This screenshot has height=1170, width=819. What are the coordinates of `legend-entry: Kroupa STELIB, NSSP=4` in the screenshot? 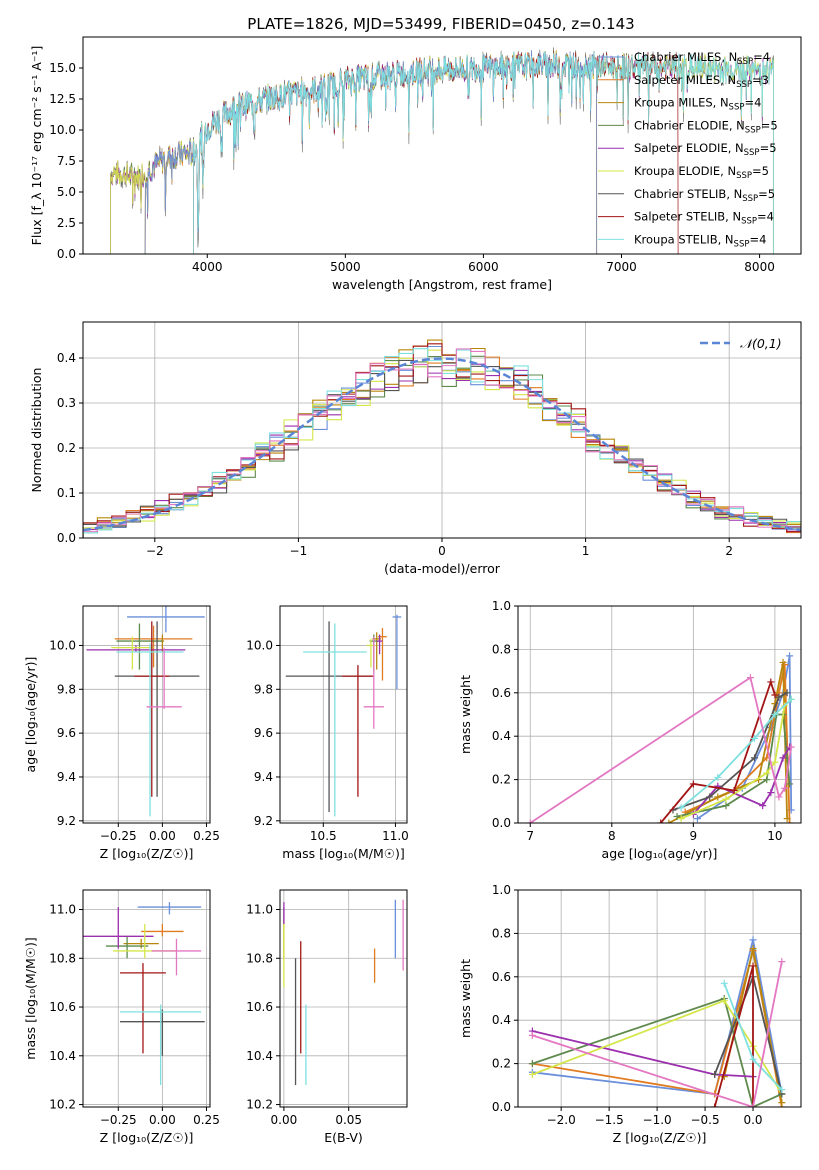 It's located at (700, 240).